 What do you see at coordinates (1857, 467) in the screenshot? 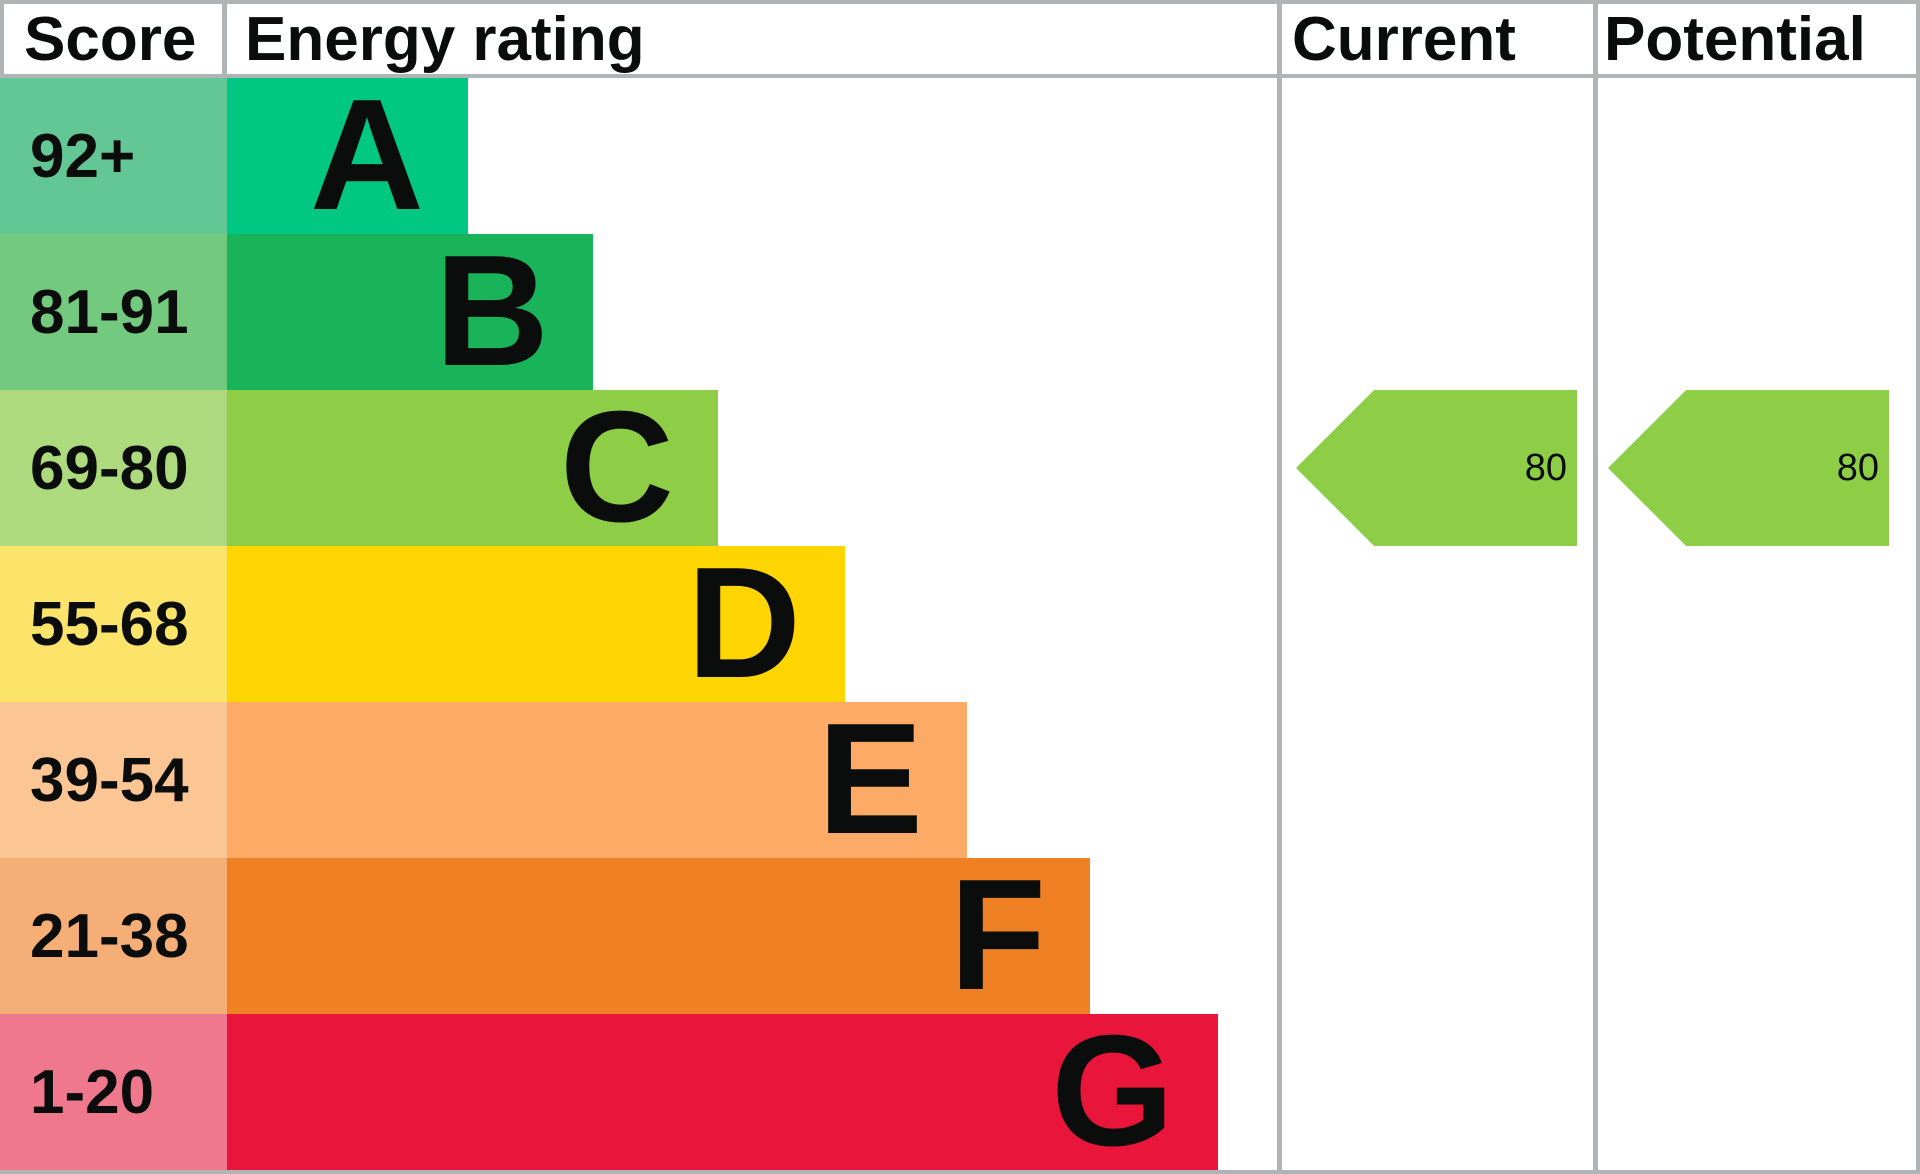
I see `potential-rating-value: 80` at bounding box center [1857, 467].